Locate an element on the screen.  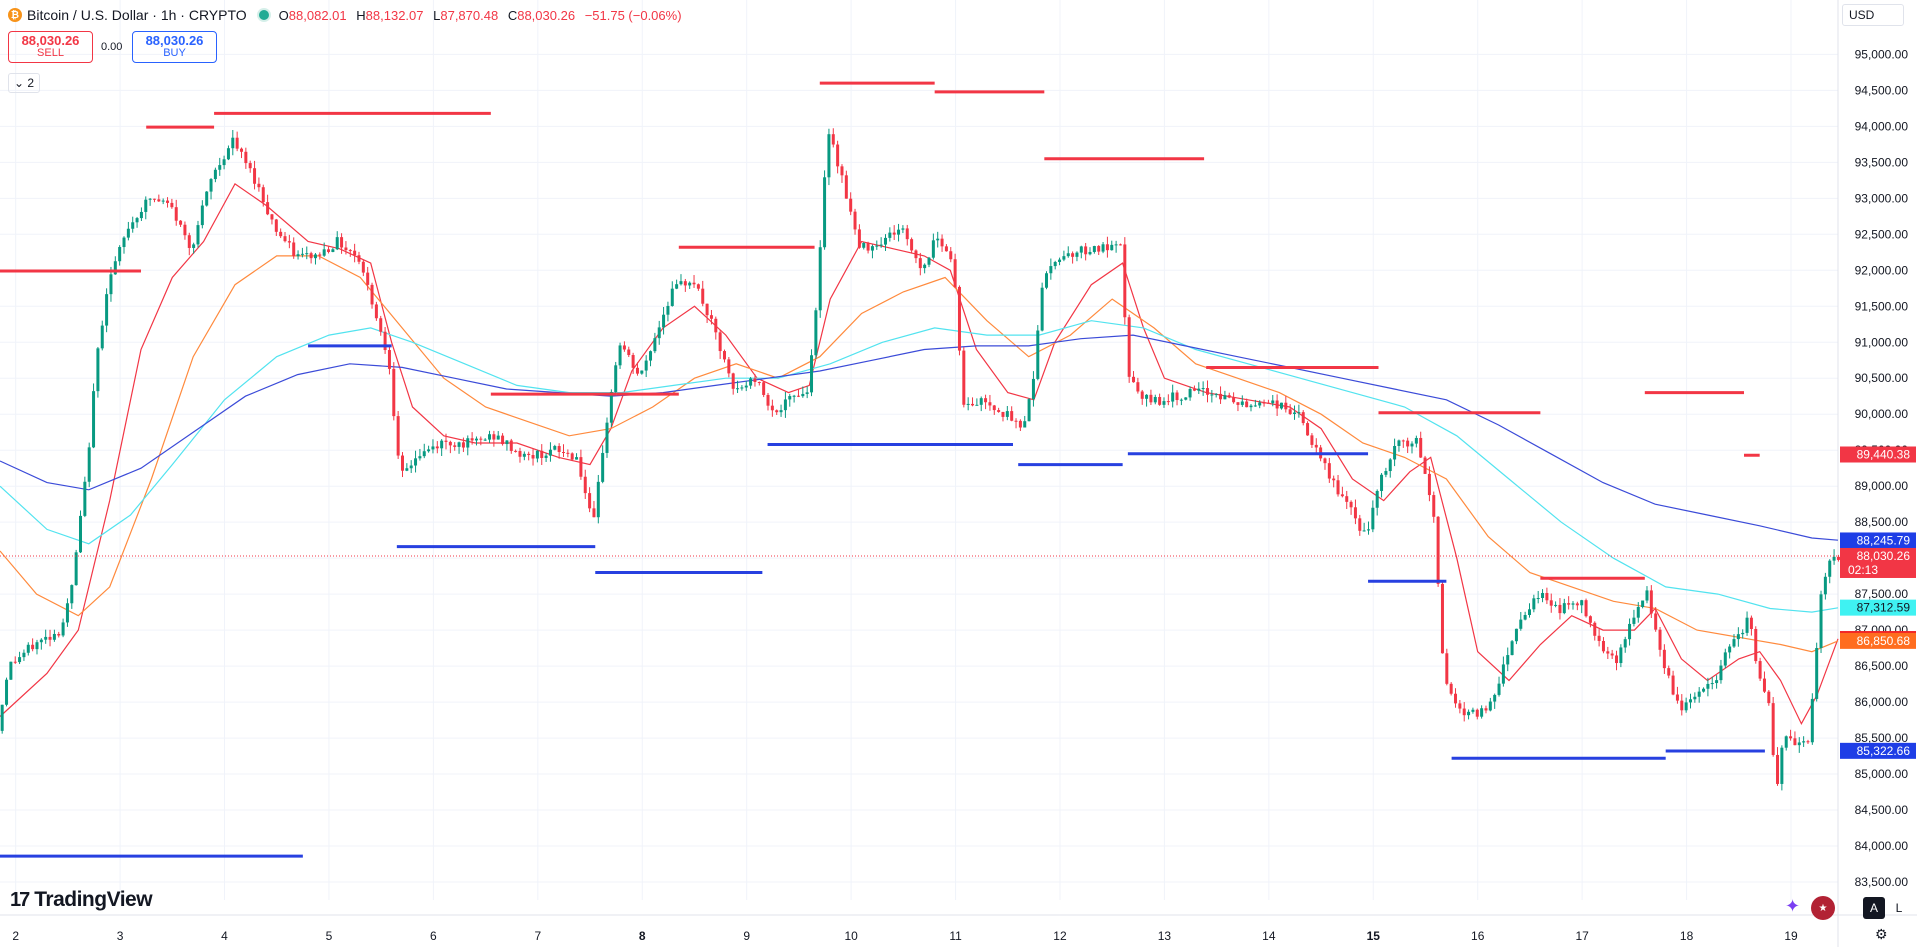
sell-button: 88,030.26 SELL is located at coordinates (50, 47).